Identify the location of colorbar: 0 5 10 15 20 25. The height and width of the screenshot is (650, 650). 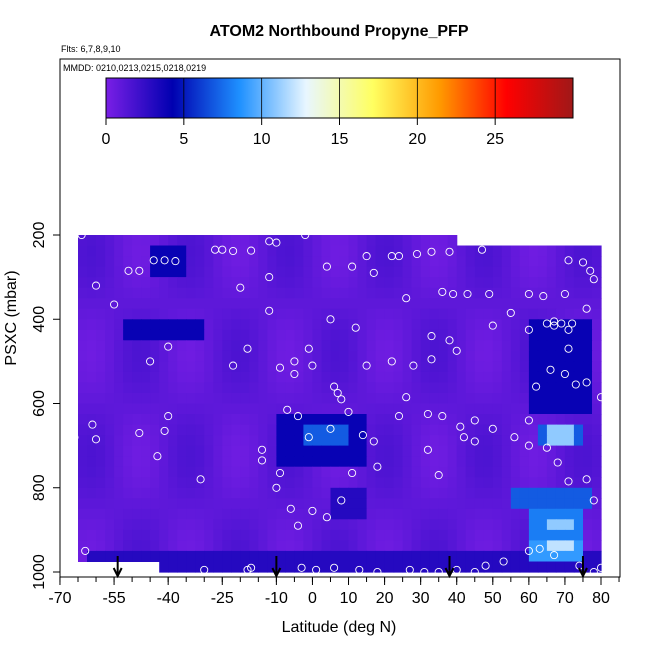
(338, 112).